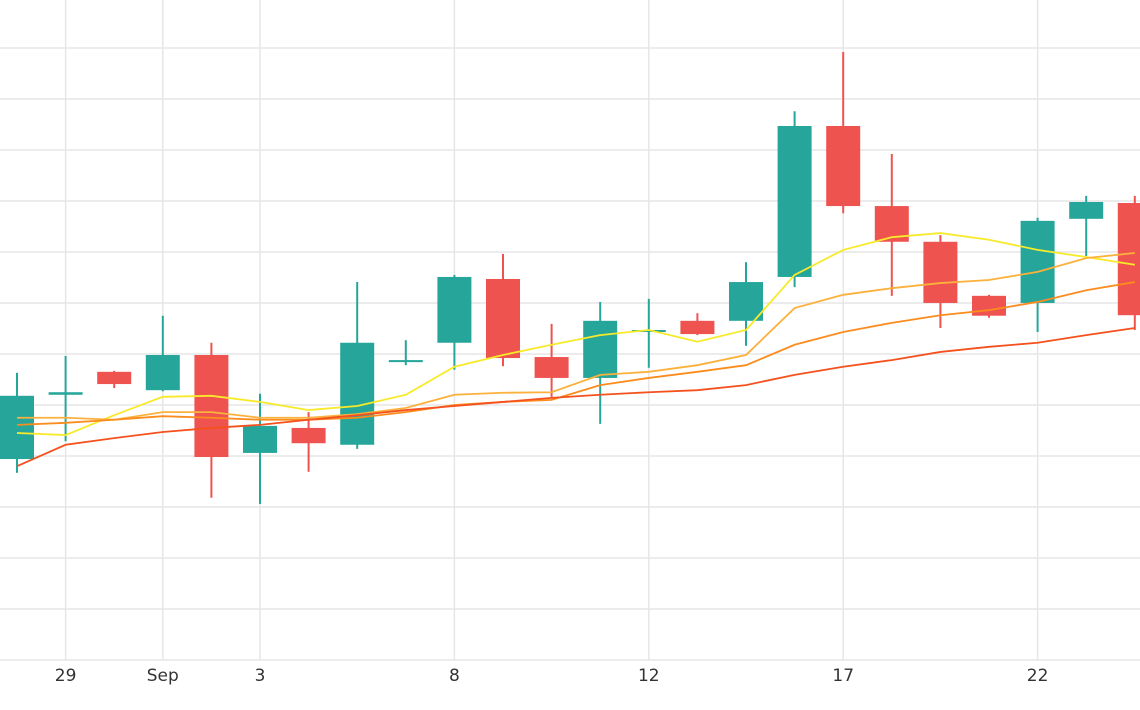 Image resolution: width=1140 pixels, height=710 pixels. Describe the element at coordinates (260, 676) in the screenshot. I see `x-tick-label: 3` at that location.